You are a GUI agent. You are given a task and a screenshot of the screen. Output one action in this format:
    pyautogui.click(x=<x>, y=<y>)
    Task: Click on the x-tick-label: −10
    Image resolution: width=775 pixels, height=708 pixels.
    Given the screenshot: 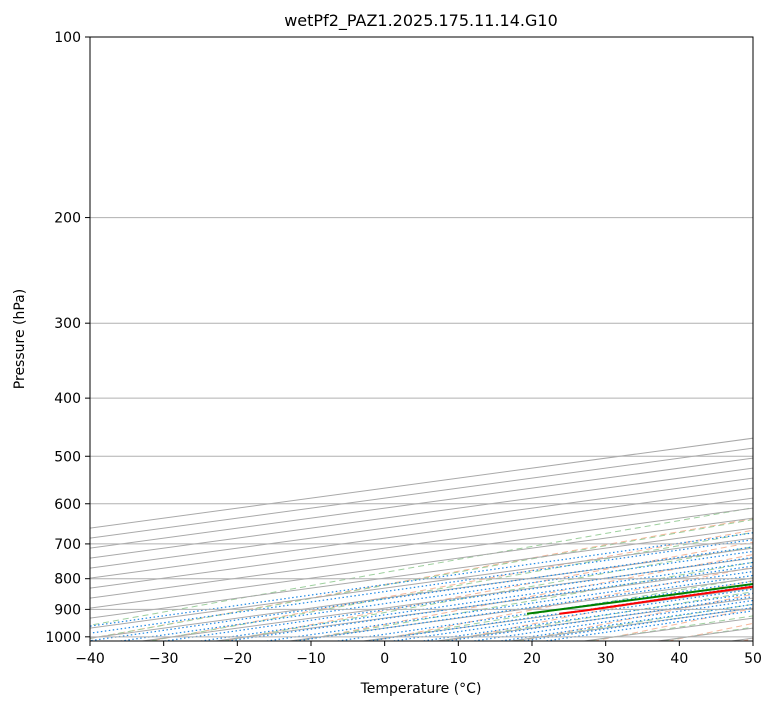 What is the action you would take?
    pyautogui.click(x=311, y=659)
    